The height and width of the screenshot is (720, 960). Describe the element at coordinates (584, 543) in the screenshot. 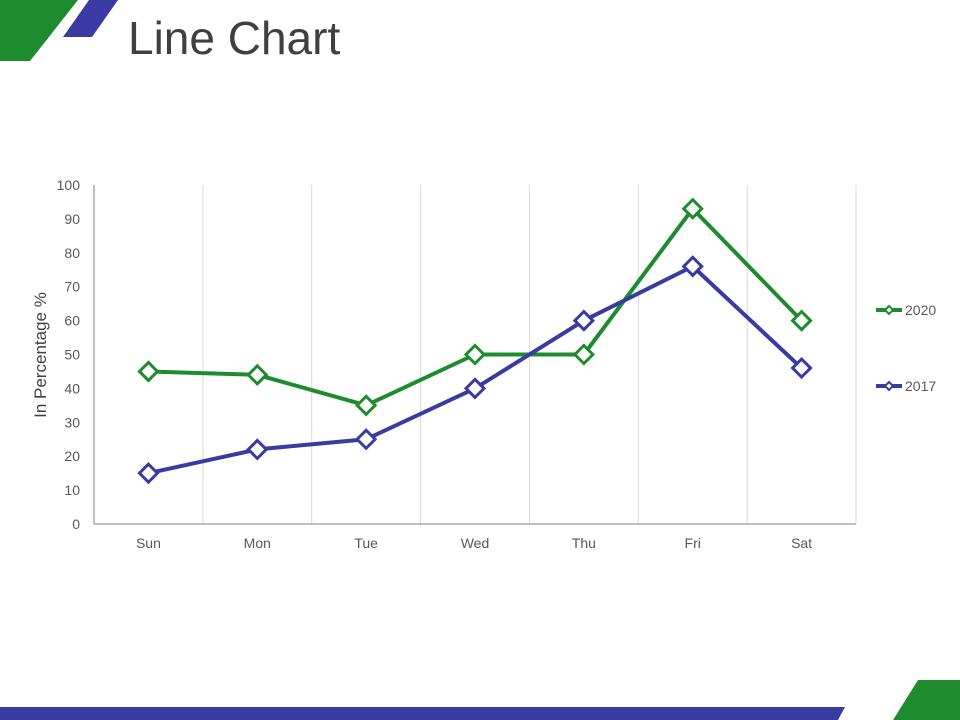

I see `x-tick-label: Thu` at that location.